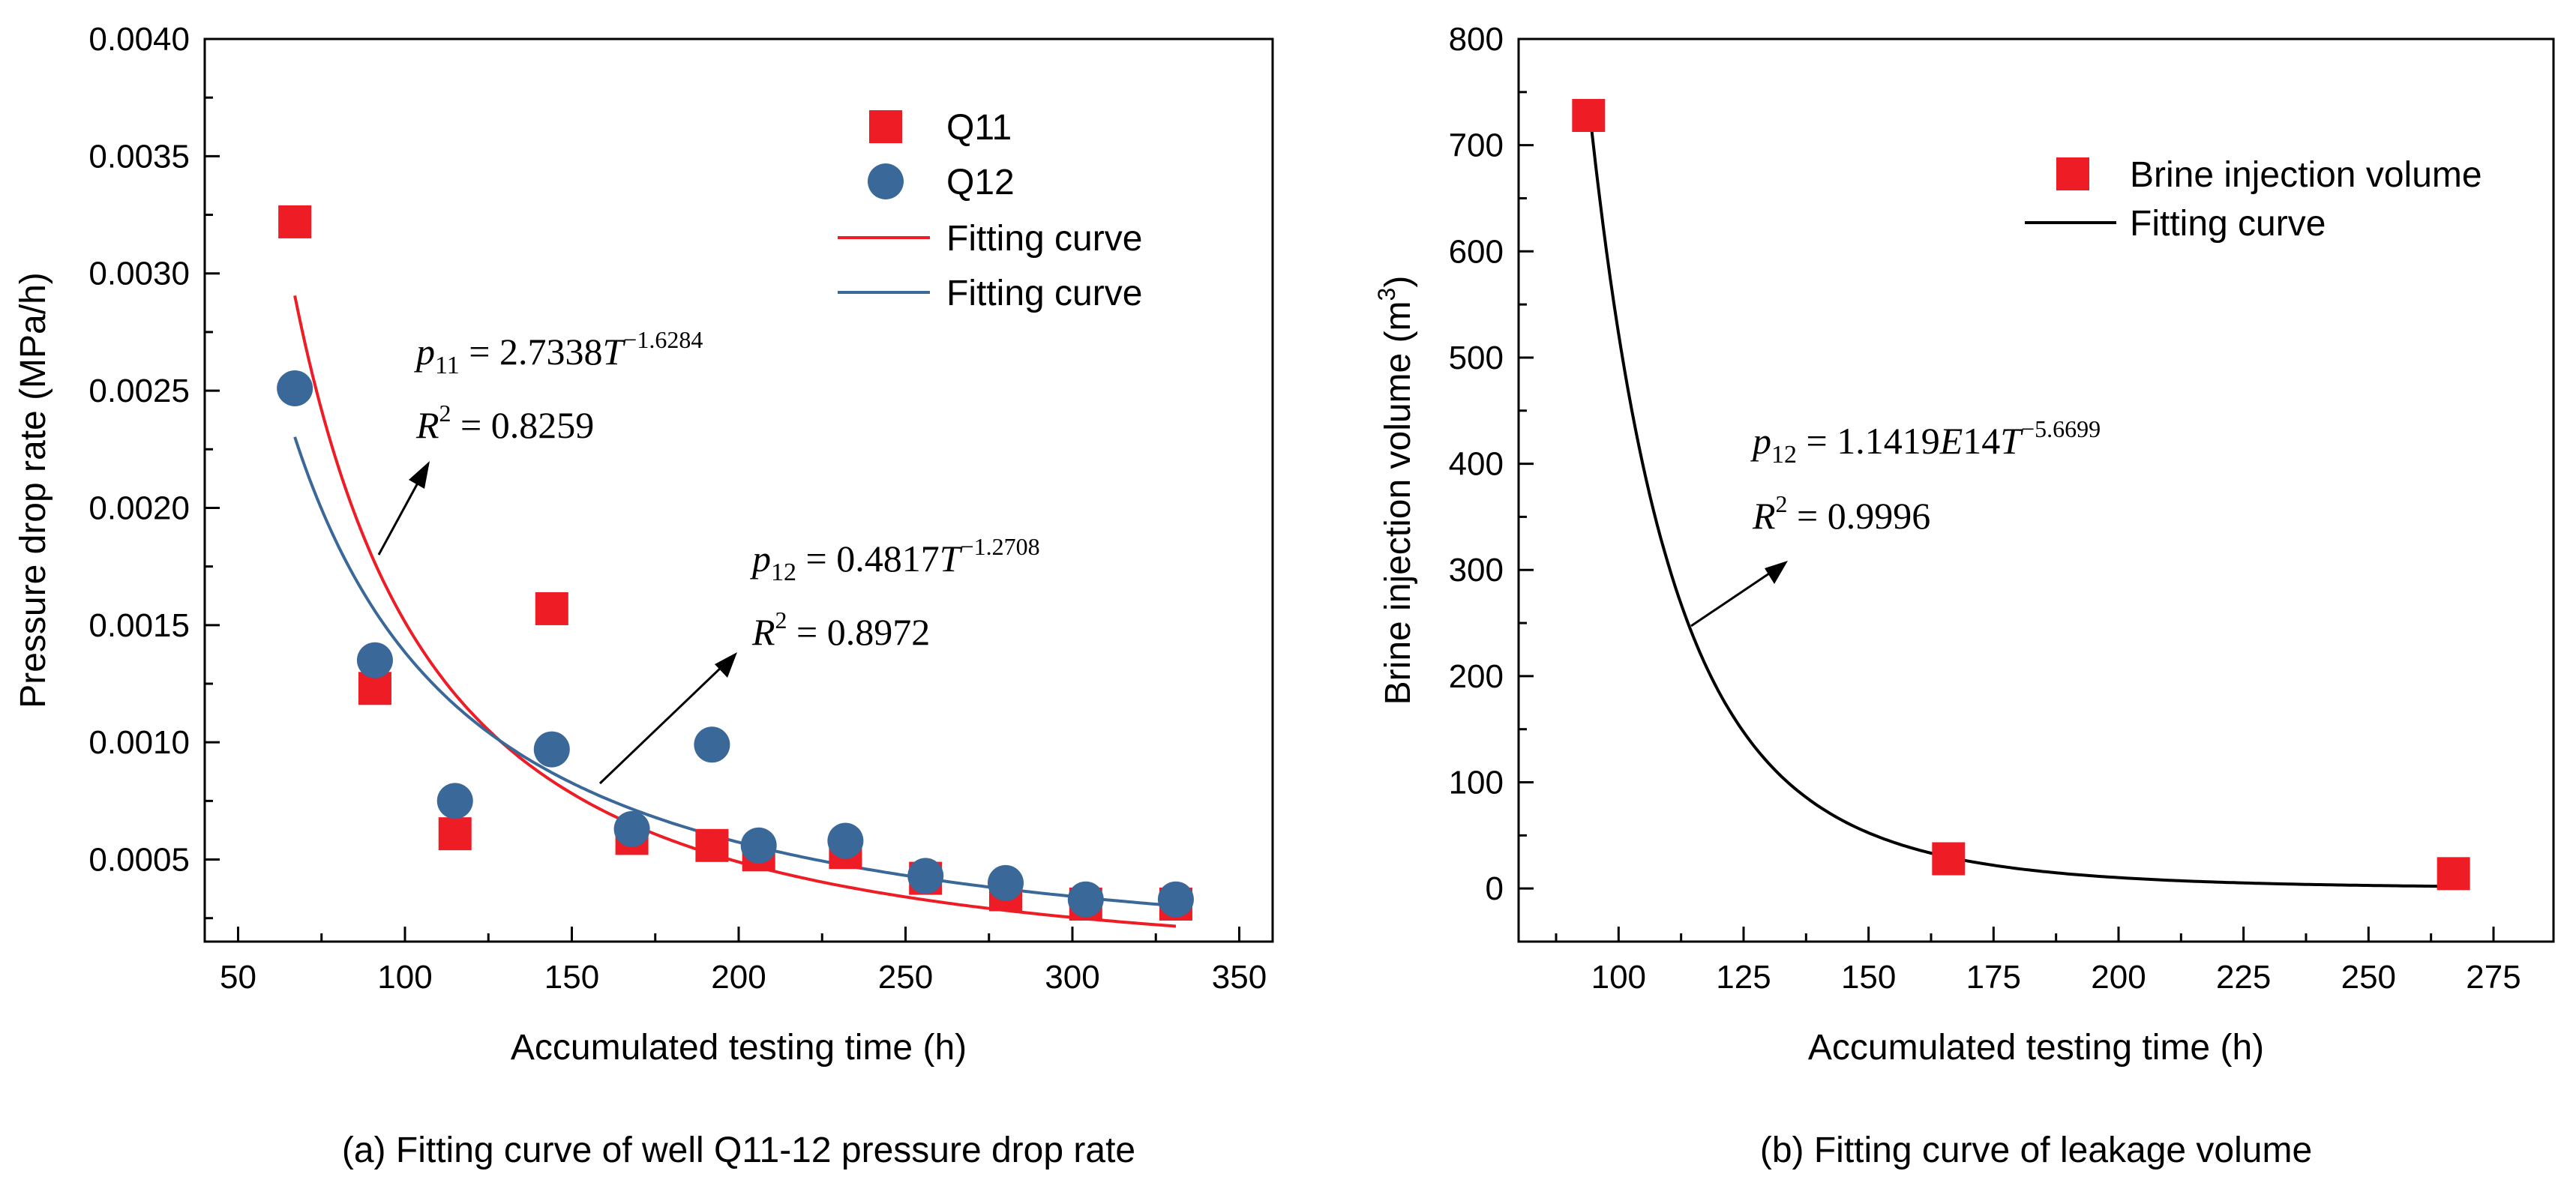  I want to click on legend-label-q12: Q12, so click(981, 182).